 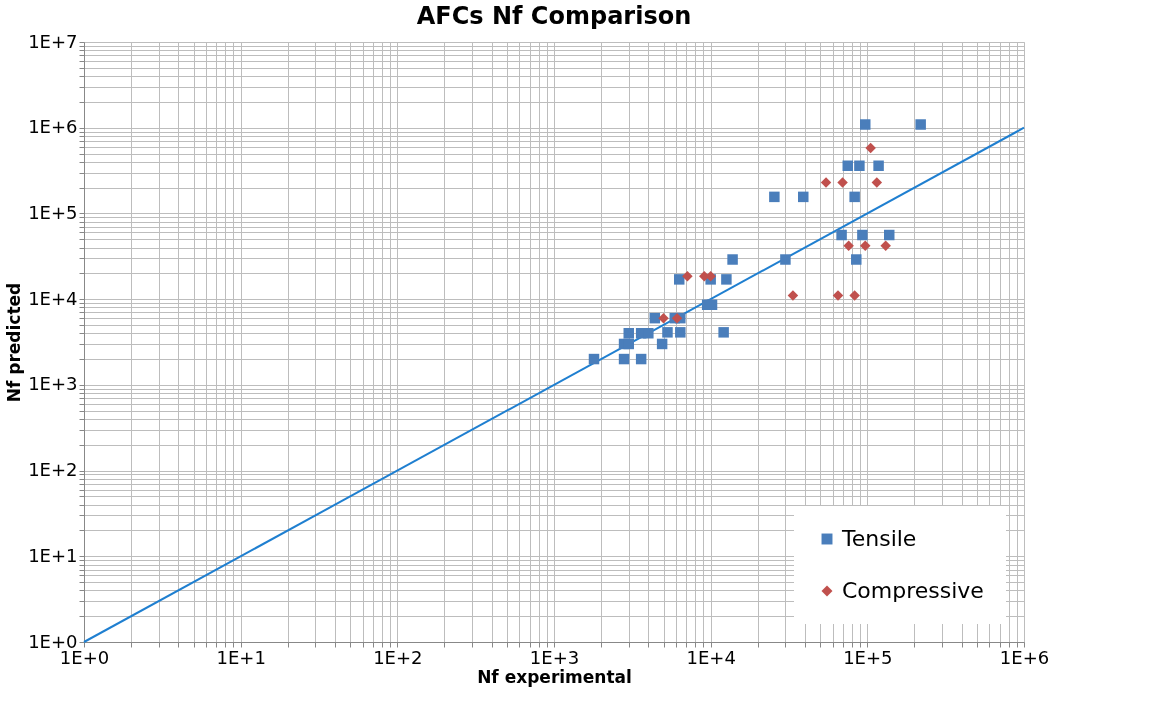 What do you see at coordinates (53, 555) in the screenshot?
I see `y-tick-label: 1E+1` at bounding box center [53, 555].